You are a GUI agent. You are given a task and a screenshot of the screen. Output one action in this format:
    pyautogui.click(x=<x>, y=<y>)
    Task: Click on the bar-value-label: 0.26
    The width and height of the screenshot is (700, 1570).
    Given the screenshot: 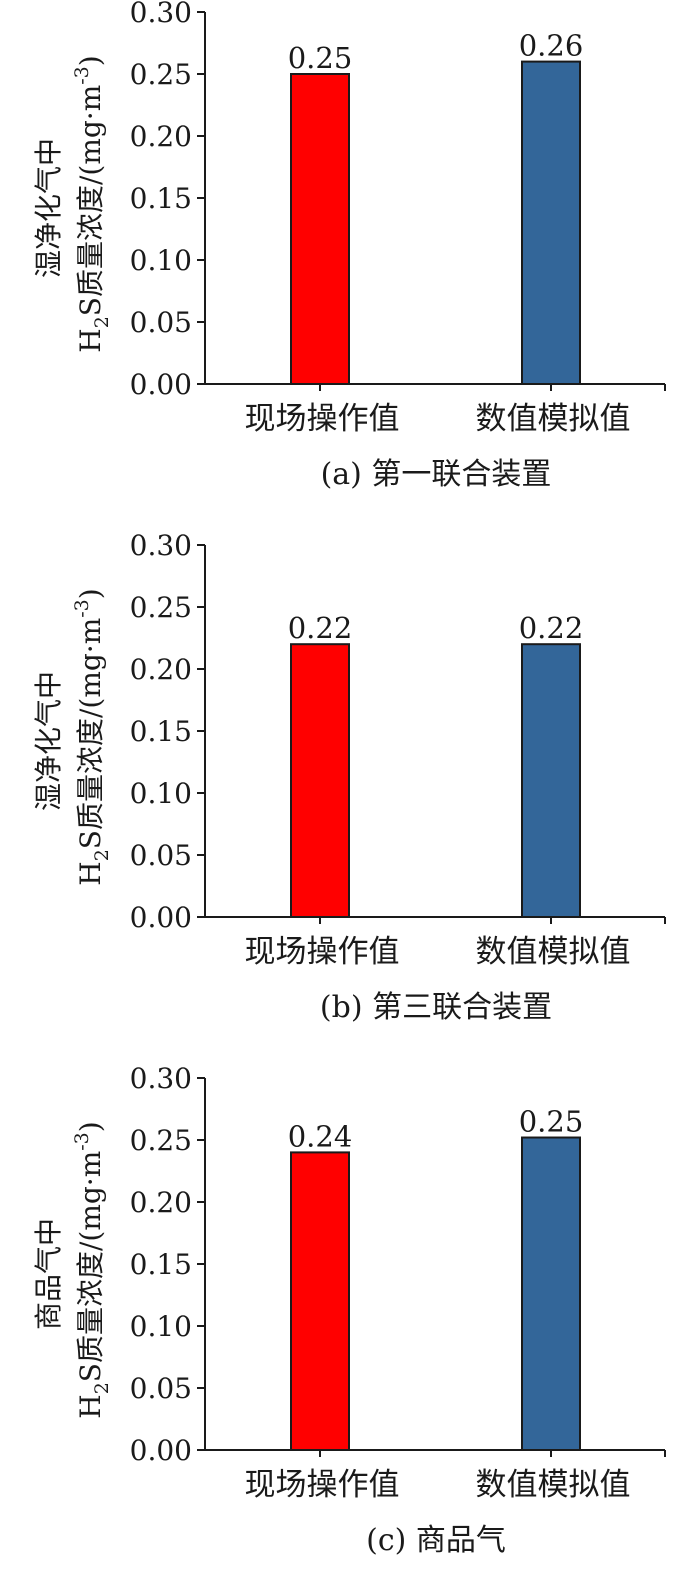 What is the action you would take?
    pyautogui.click(x=551, y=46)
    